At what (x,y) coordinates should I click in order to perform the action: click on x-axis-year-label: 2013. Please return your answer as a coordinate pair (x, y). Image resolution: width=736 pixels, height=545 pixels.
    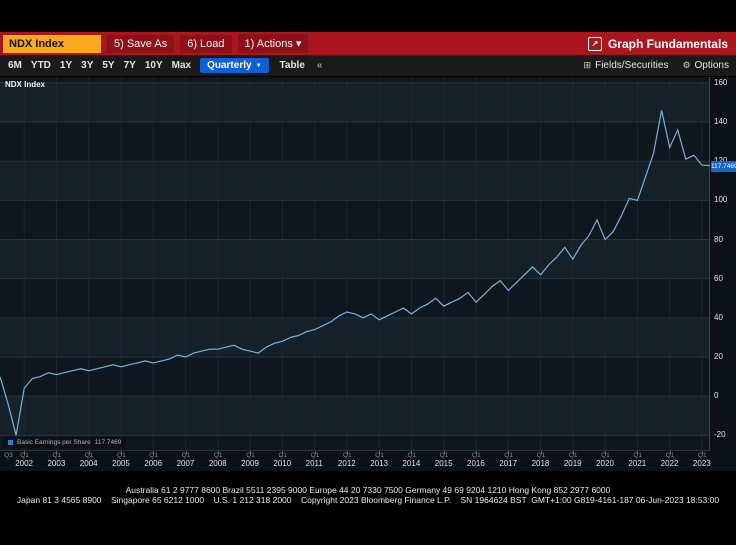
    Looking at the image, I should click on (379, 463).